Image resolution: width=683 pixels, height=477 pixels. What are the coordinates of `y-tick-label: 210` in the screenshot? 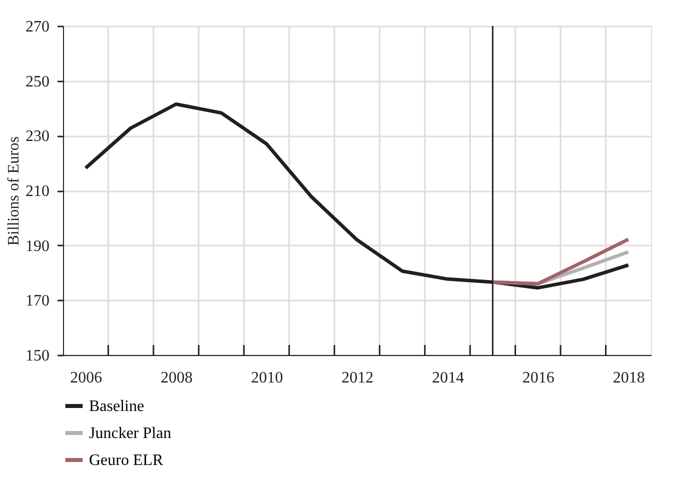 It's located at (38, 191).